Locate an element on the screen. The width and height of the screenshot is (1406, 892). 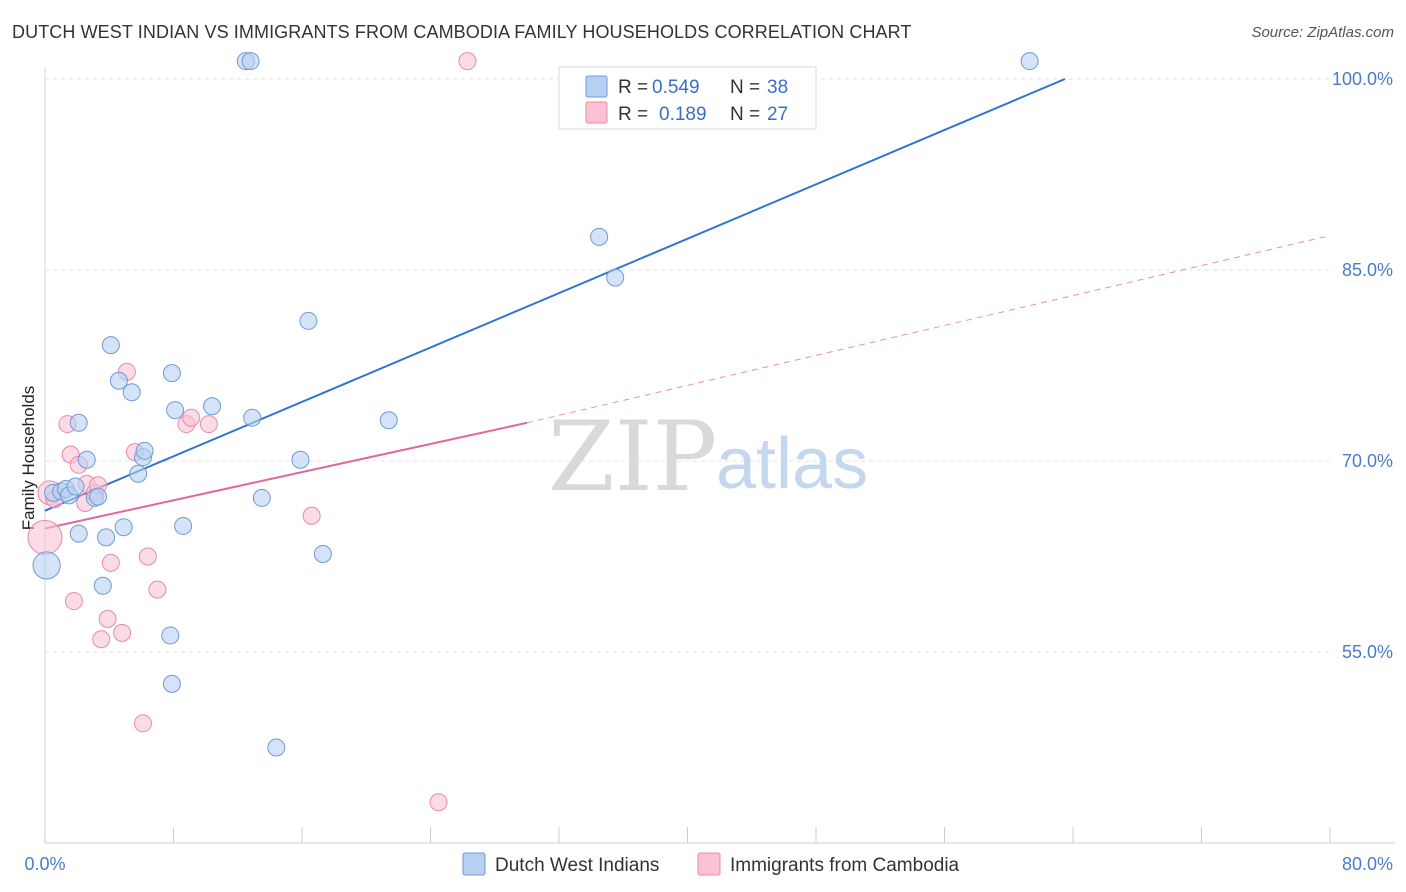
bottom-legend-label-series2: Immigrants from Cambodia is located at coordinates (845, 865).